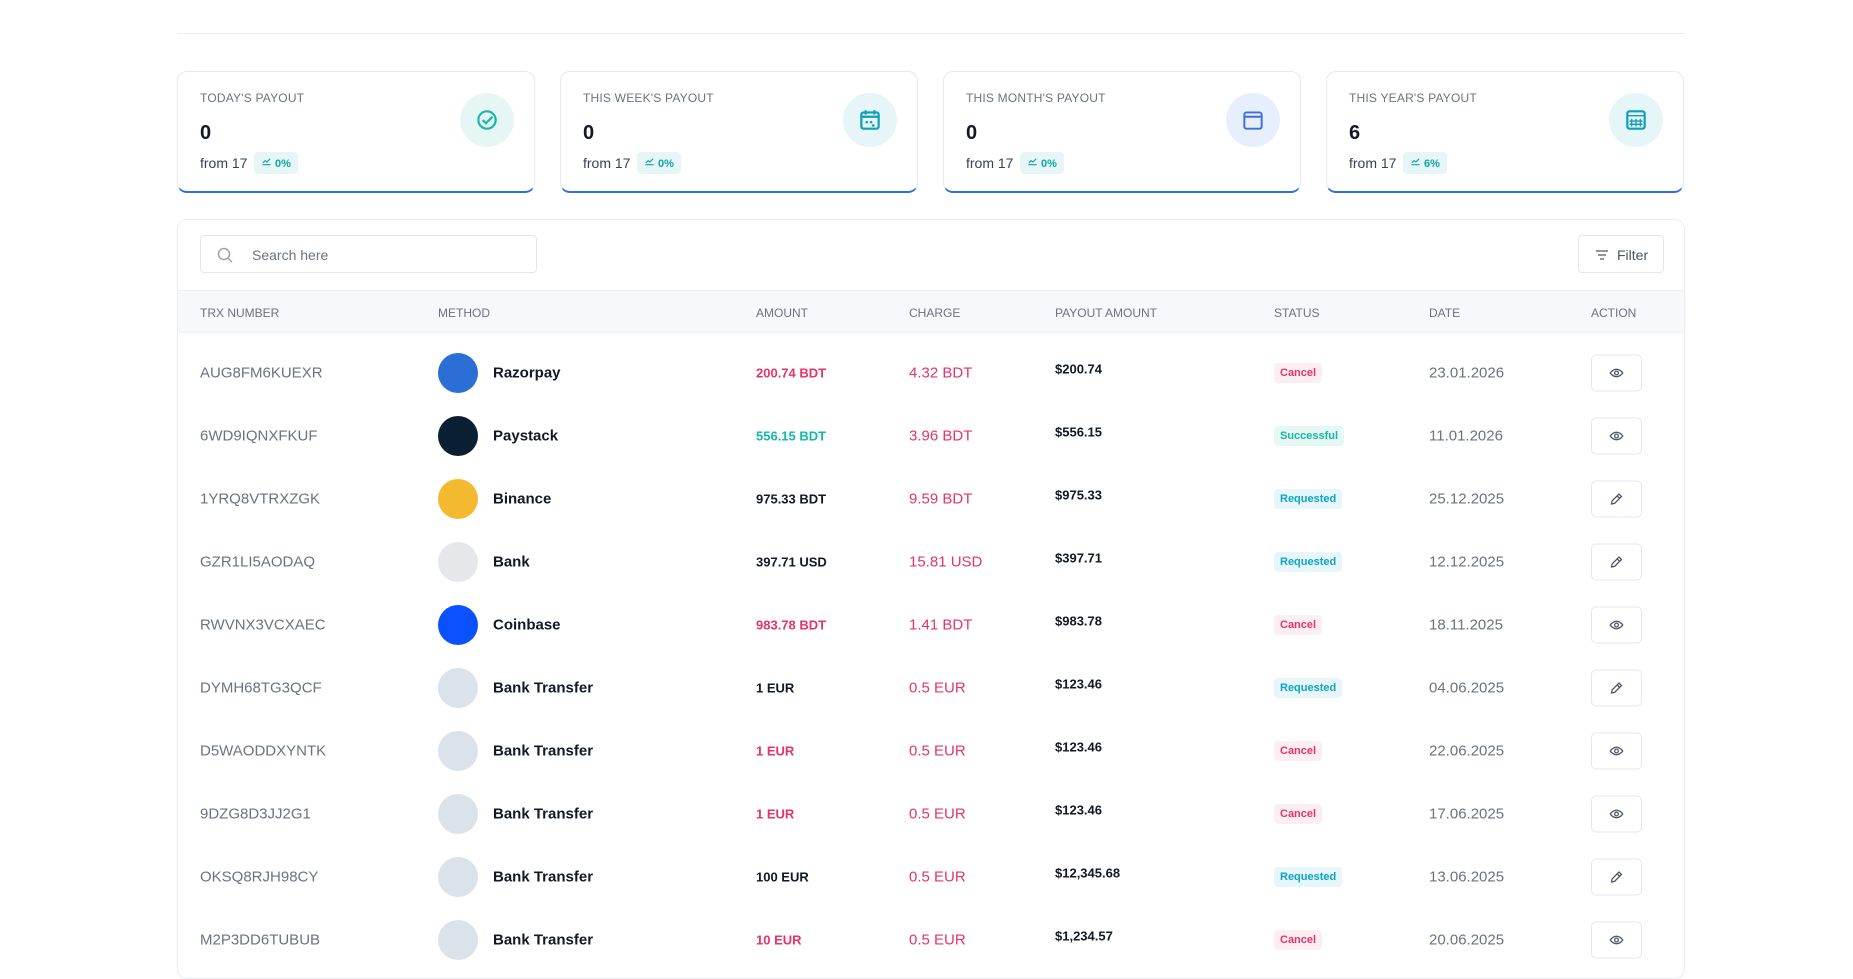 The image size is (1853, 979). Describe the element at coordinates (261, 688) in the screenshot. I see `trx-number: DYMH68TG3QCF` at that location.